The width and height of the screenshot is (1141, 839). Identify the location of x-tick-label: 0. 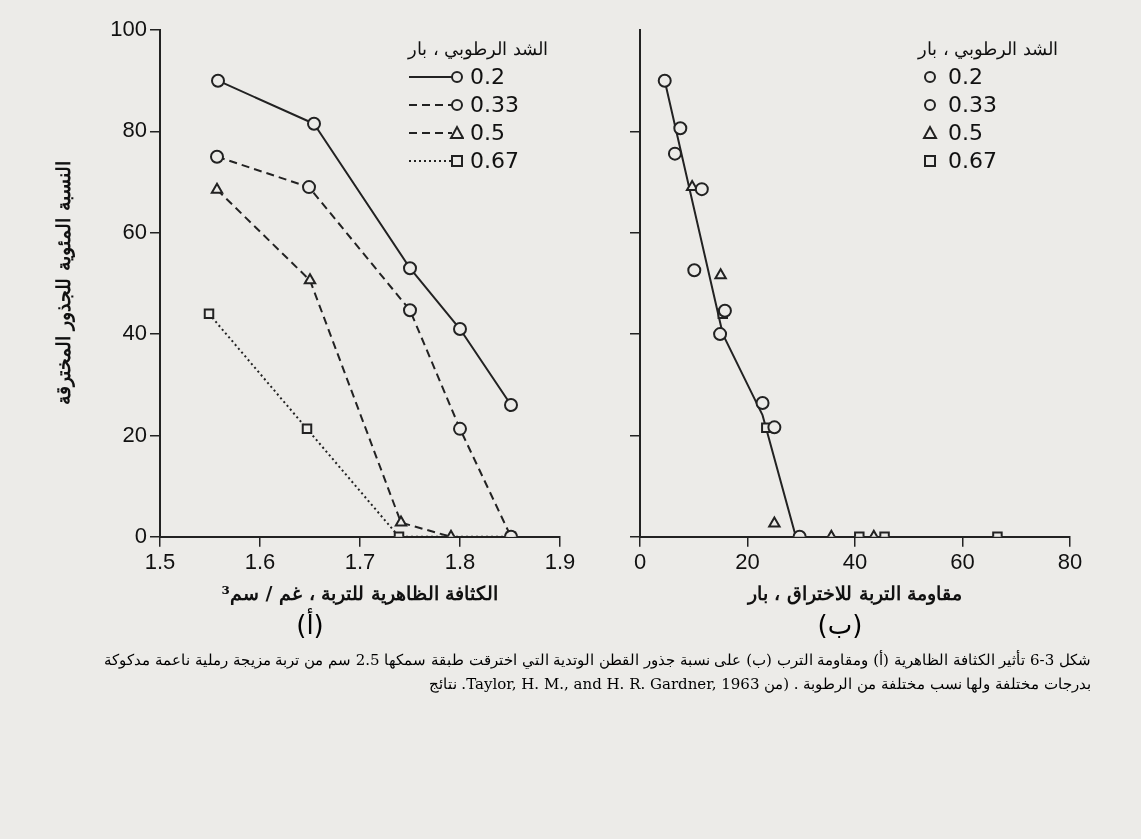
(640, 562).